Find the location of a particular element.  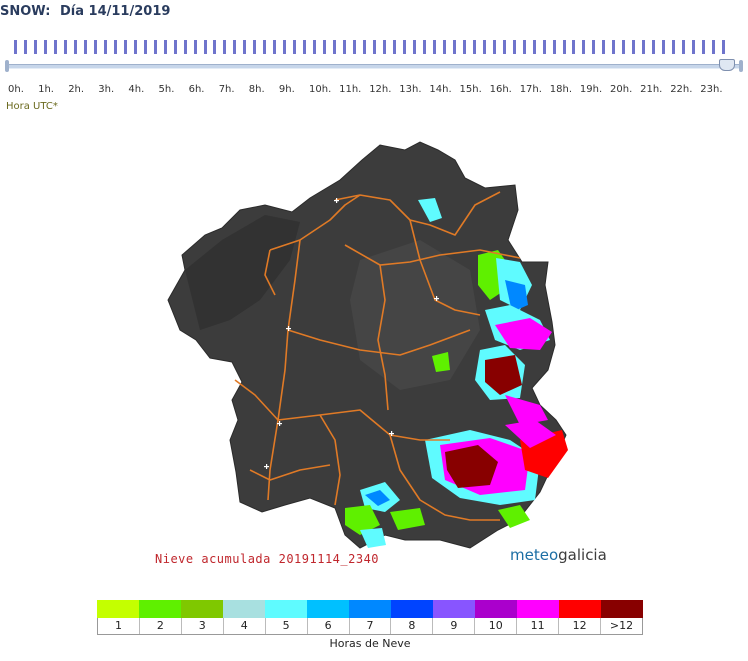

hour-label: 14h. is located at coordinates (440, 89).